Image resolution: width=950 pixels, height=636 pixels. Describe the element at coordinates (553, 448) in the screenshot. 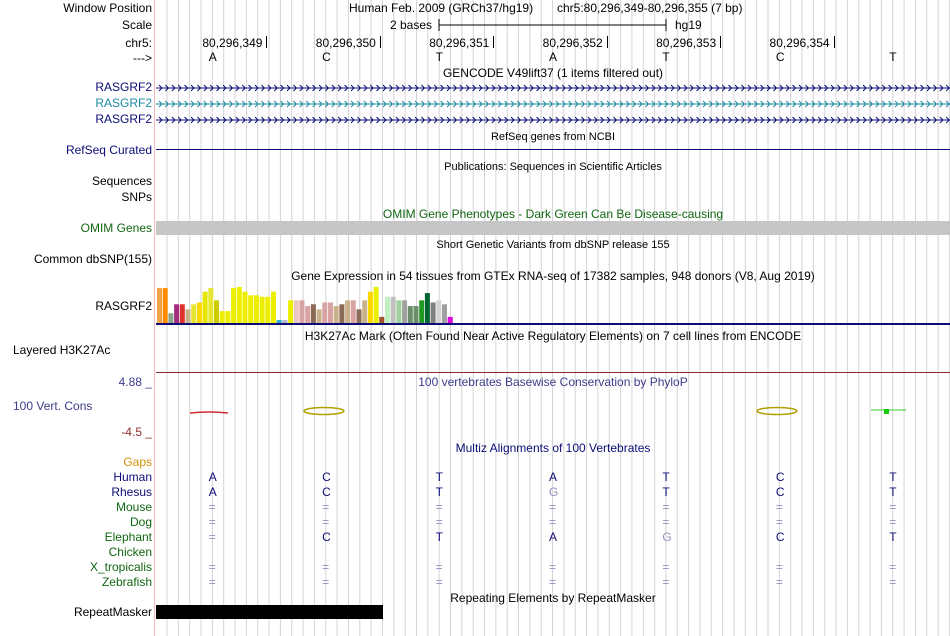

I see `multiz-title: Multiz Alignments of 100 Vertebrates` at that location.